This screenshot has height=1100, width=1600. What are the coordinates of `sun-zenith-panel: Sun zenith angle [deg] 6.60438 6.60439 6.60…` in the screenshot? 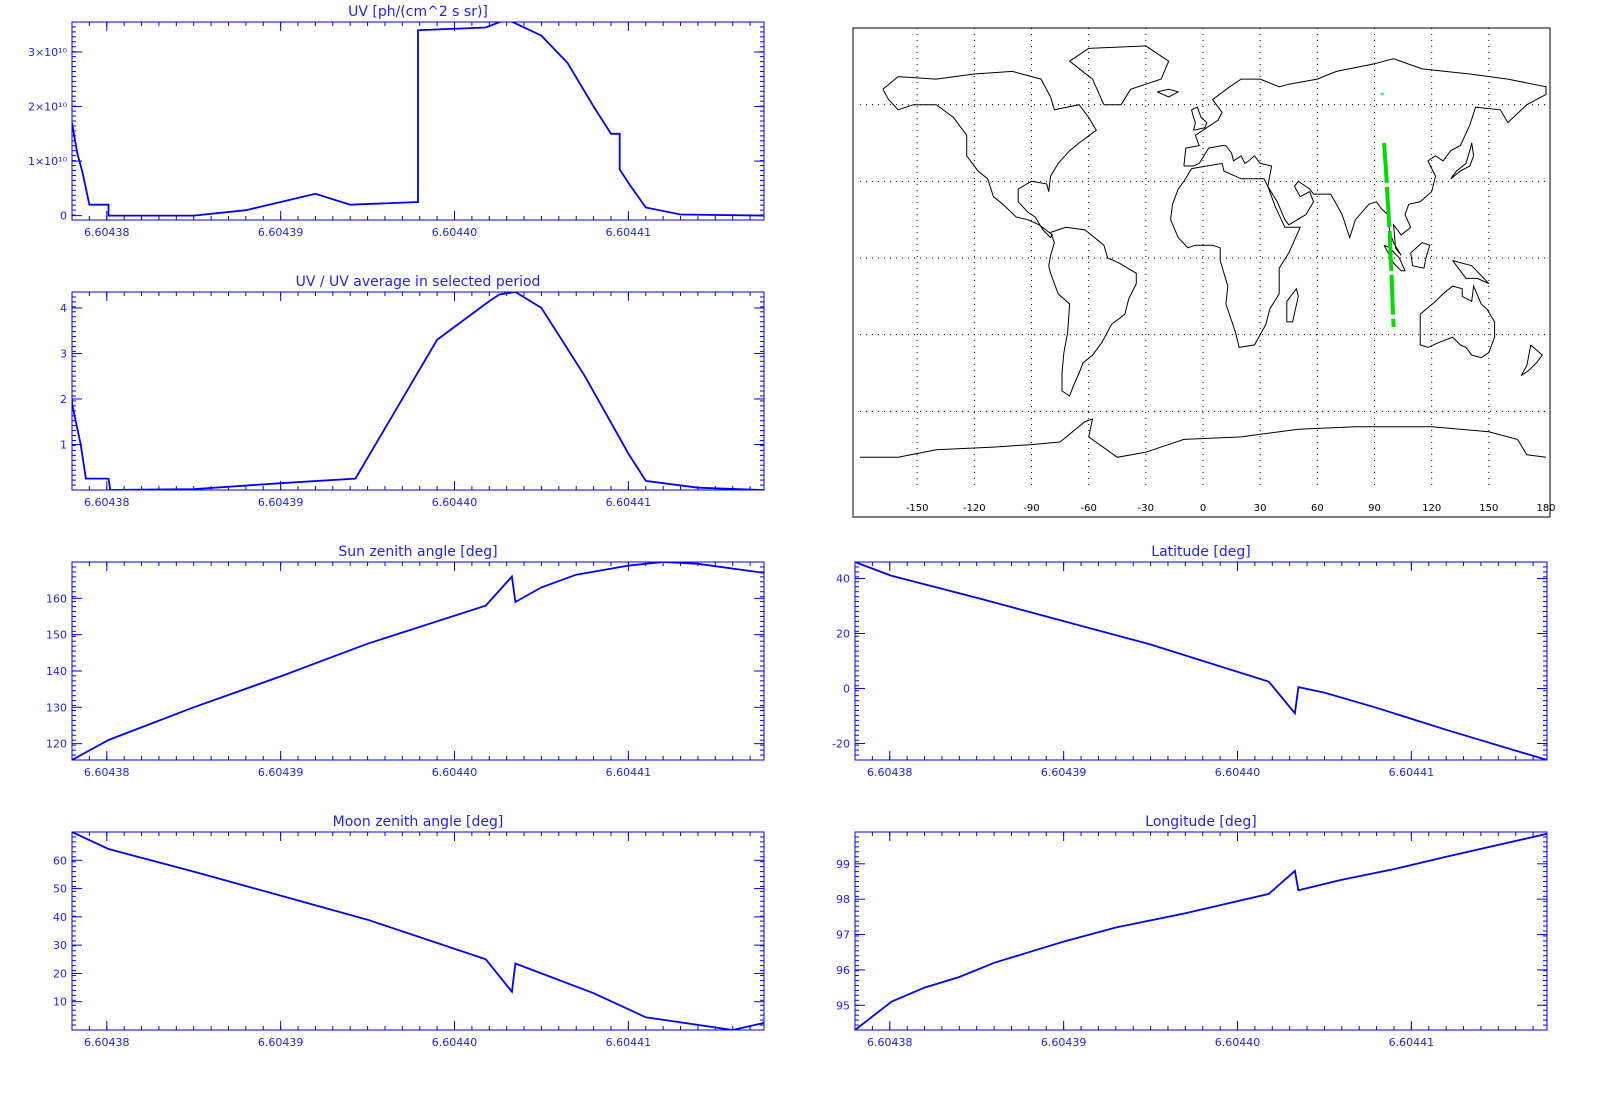 It's located at (405, 661).